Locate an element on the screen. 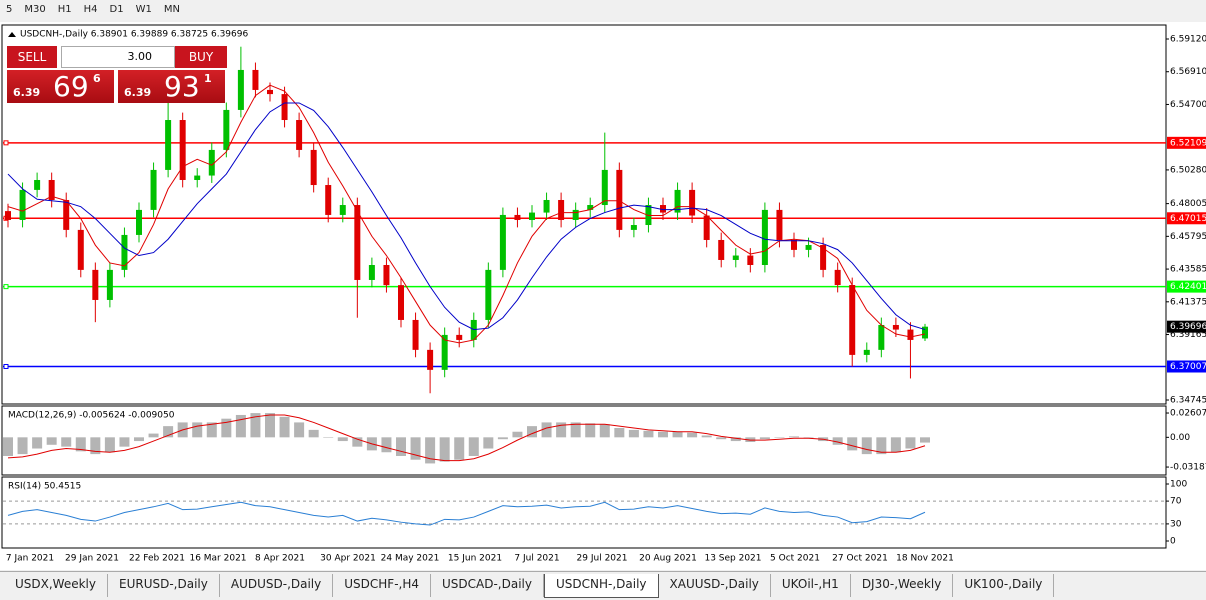 Image resolution: width=1206 pixels, height=600 pixels. ask-small: 1 is located at coordinates (208, 78).